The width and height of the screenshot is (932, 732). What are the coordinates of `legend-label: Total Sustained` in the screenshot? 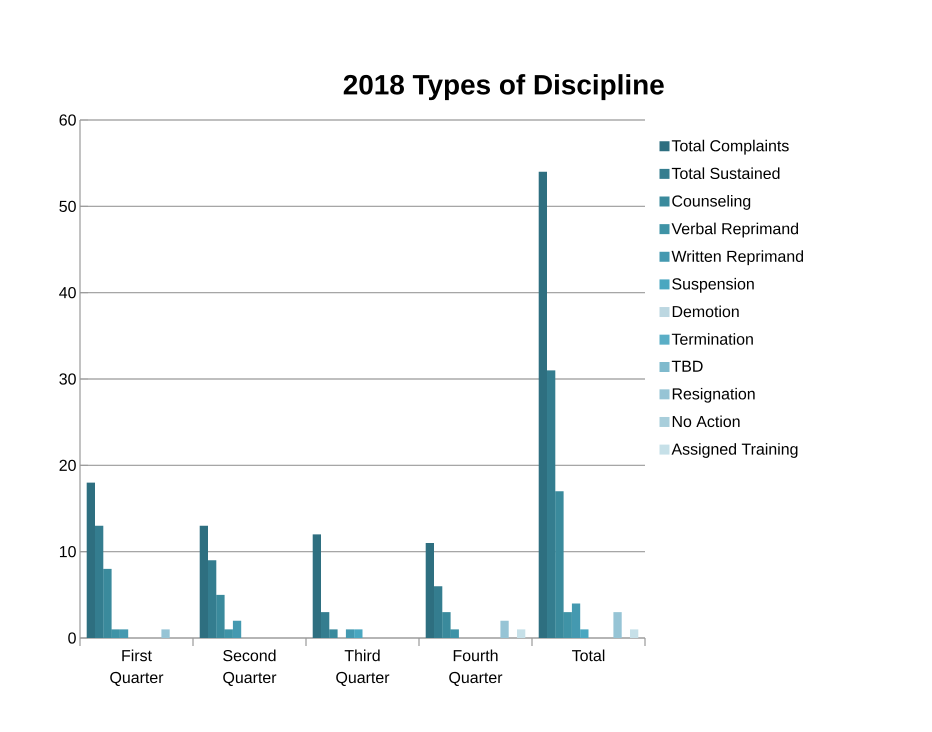 It's located at (726, 173).